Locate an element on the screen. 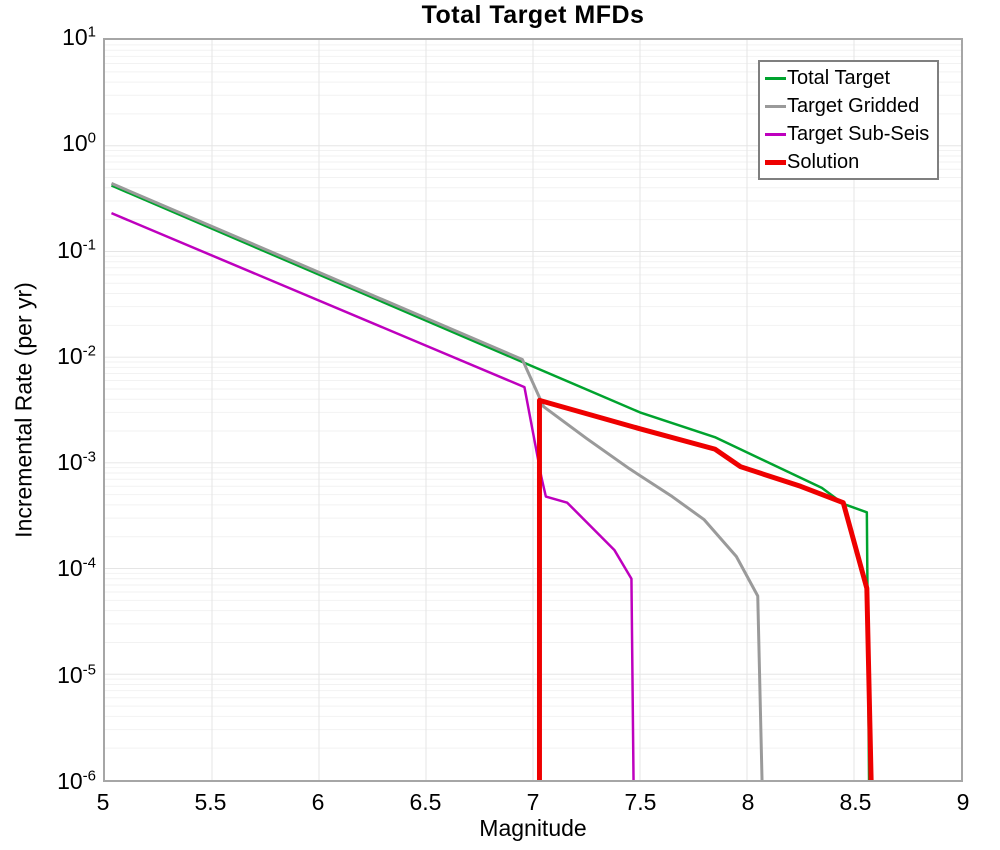 The width and height of the screenshot is (1000, 850). x-tick-label-6: 6 is located at coordinates (318, 802).